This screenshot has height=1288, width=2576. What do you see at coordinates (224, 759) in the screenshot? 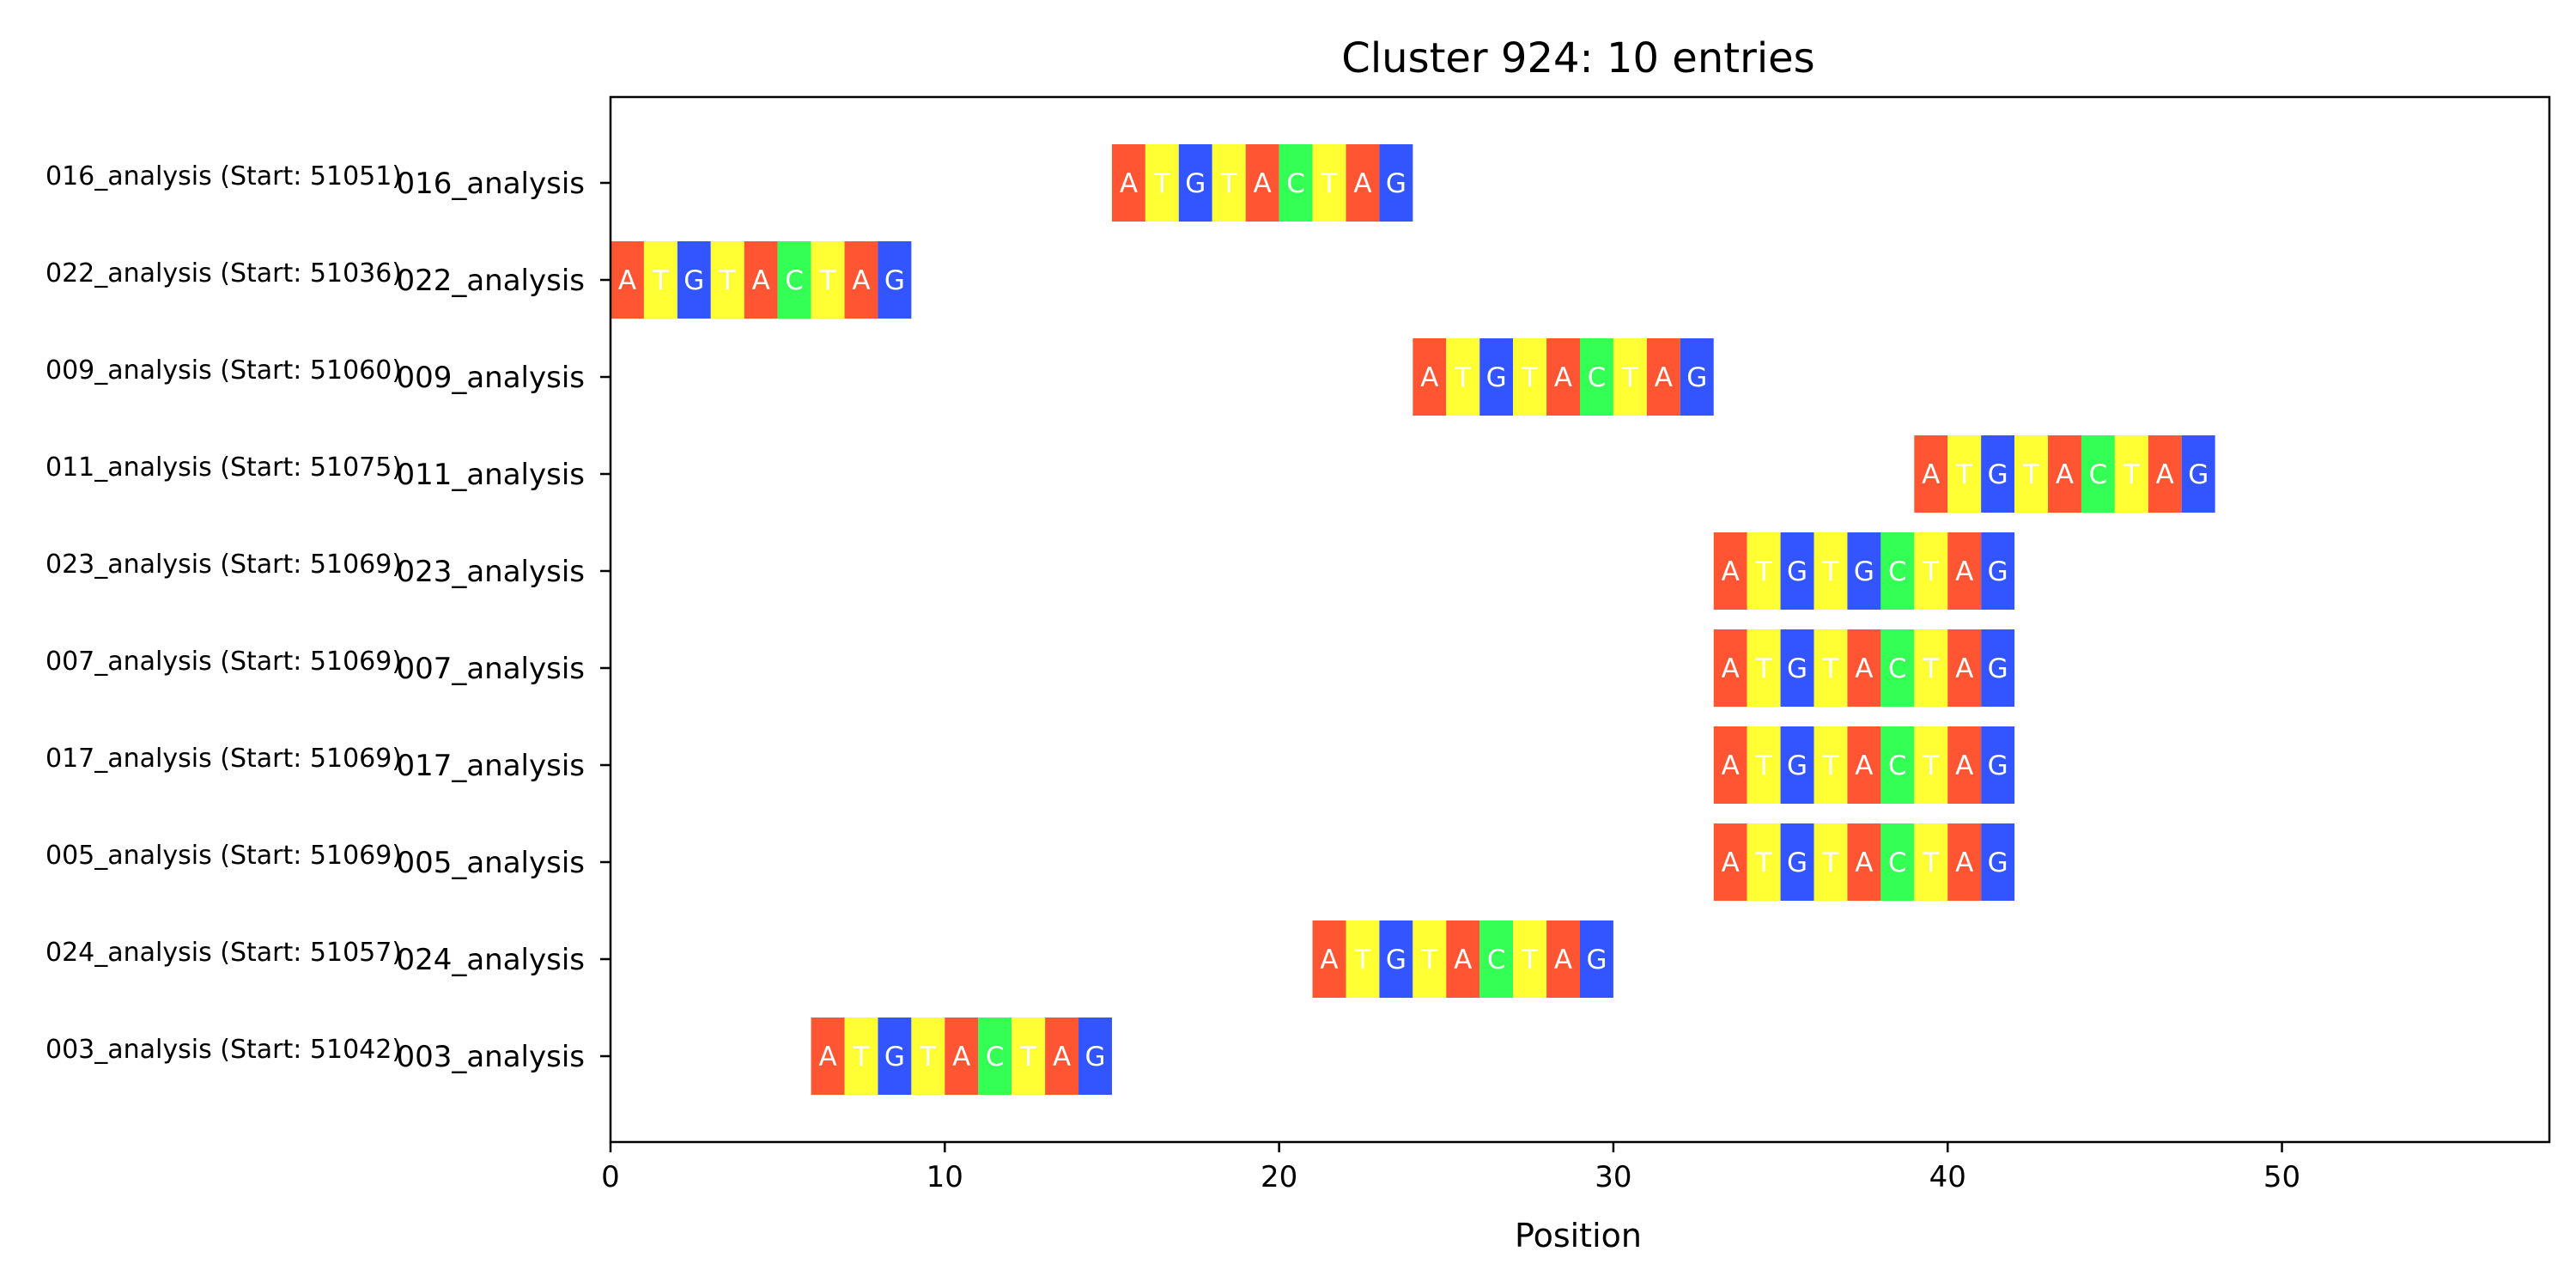
I see `row-start-label: 017_analysis (Start: 51069)` at bounding box center [224, 759].